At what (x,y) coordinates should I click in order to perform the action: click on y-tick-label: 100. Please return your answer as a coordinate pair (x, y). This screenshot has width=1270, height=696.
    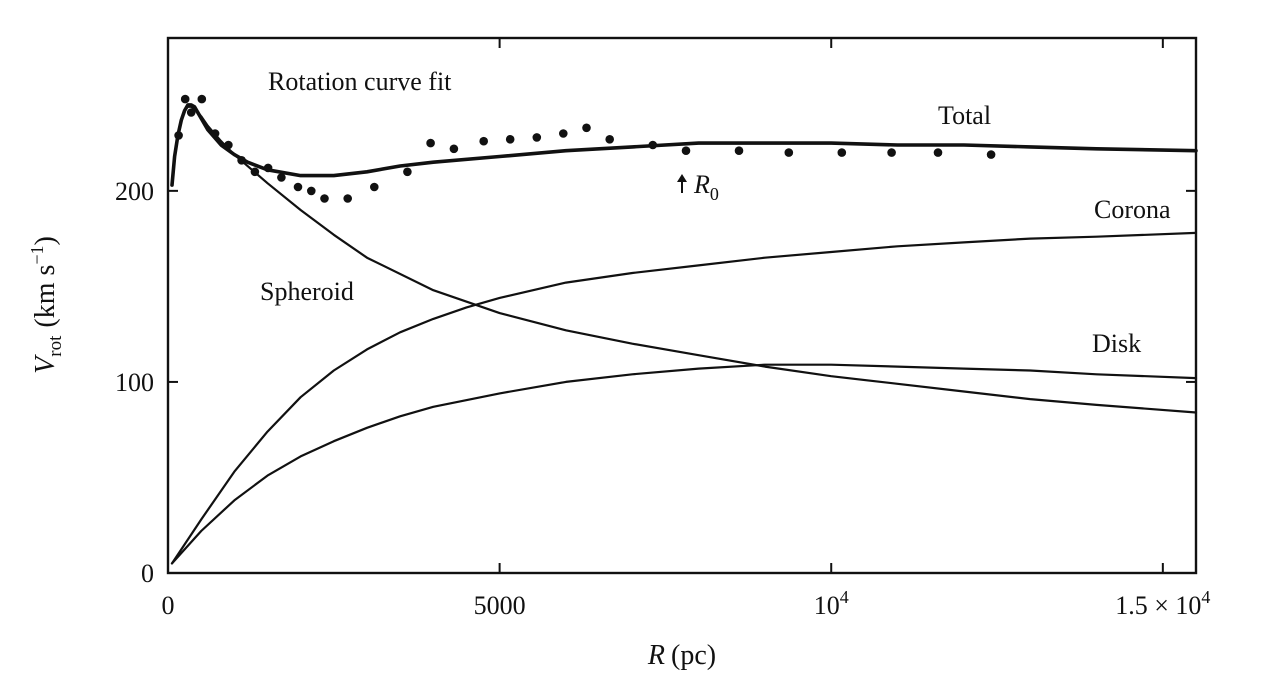
    Looking at the image, I should click on (134, 382).